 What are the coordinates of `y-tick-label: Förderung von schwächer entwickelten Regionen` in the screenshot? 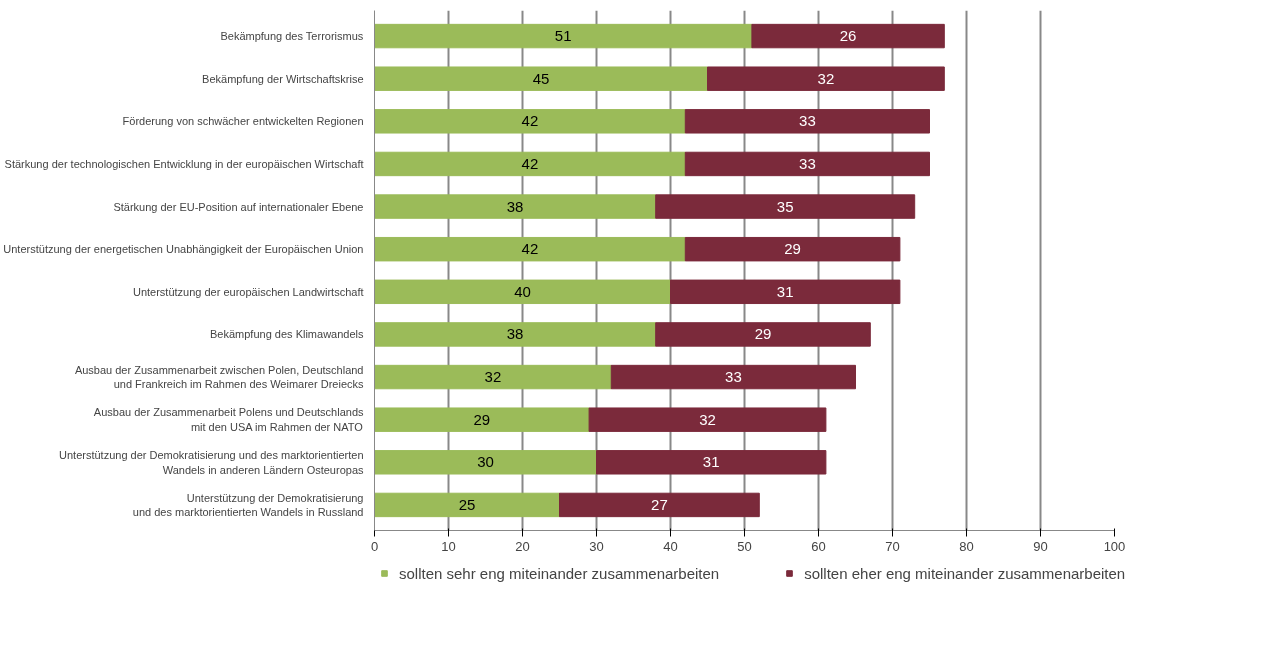 It's located at (243, 121).